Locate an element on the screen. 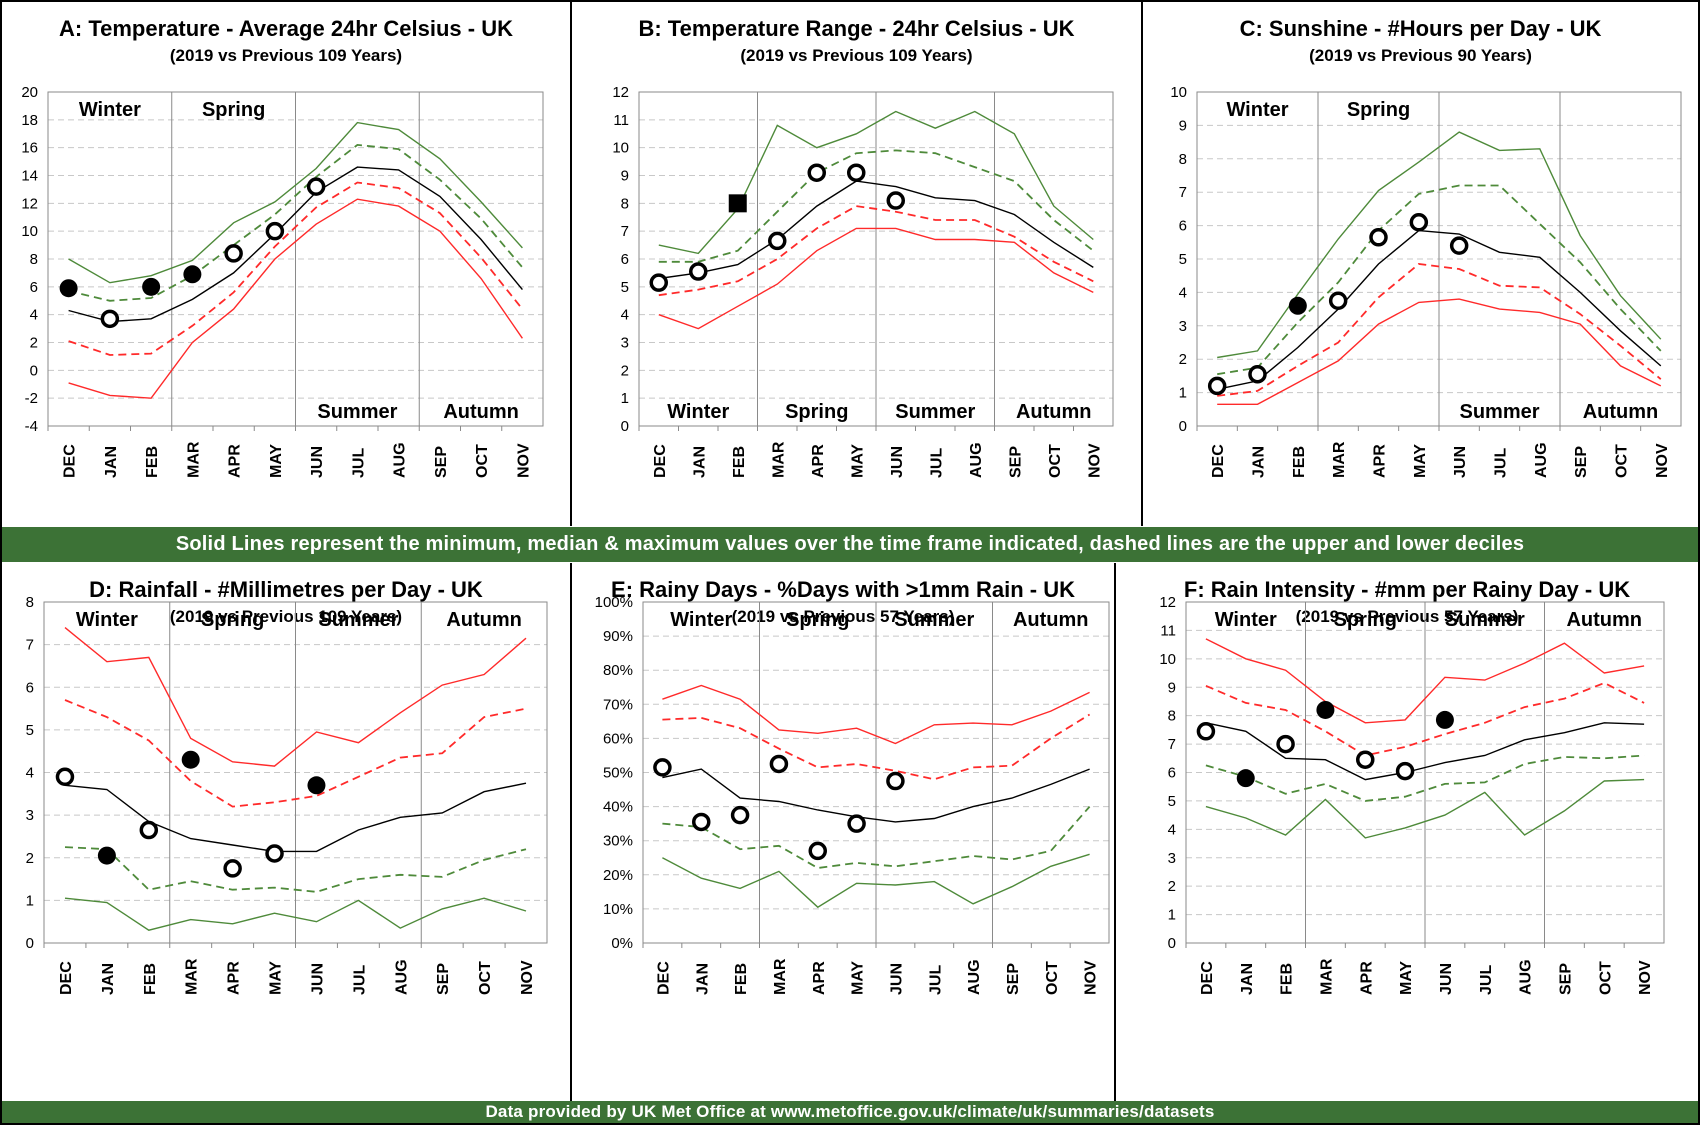  y-tick-label: 0% is located at coordinates (622, 943).